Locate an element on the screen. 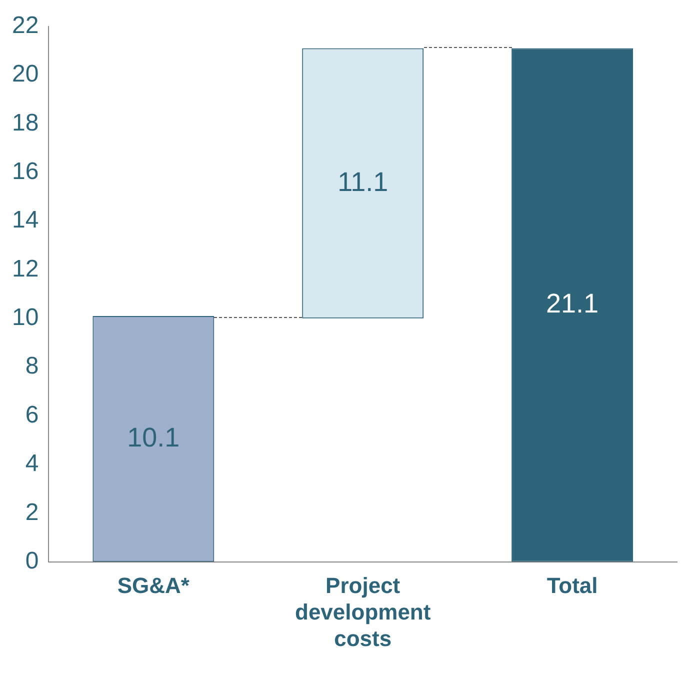 Image resolution: width=695 pixels, height=673 pixels. y-tick-label: 4 is located at coordinates (32, 464).